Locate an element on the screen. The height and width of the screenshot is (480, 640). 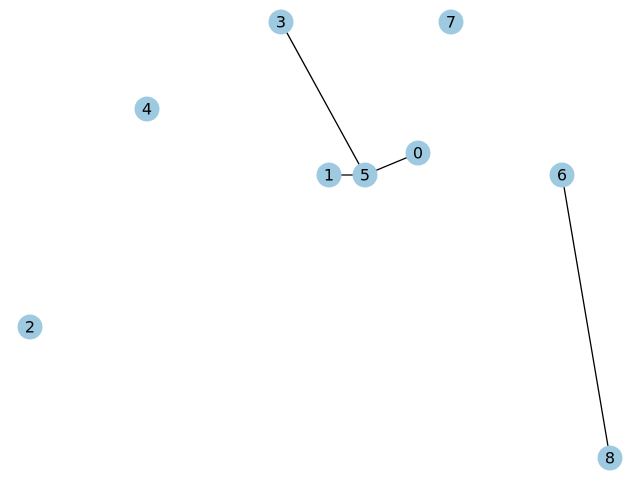
node-label: 8 is located at coordinates (610, 458).